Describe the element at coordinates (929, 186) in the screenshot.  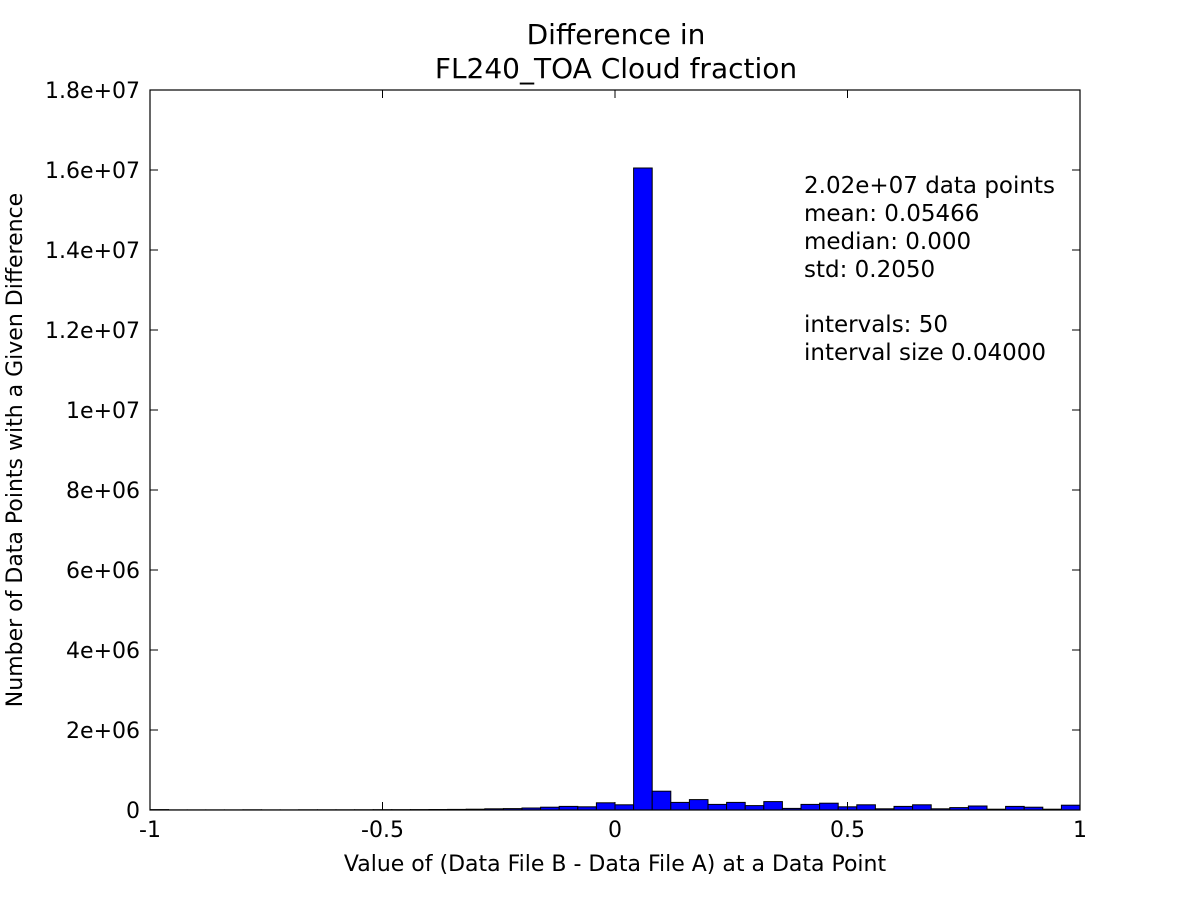
I see `stats-points: 2.02e+07 data points` at that location.